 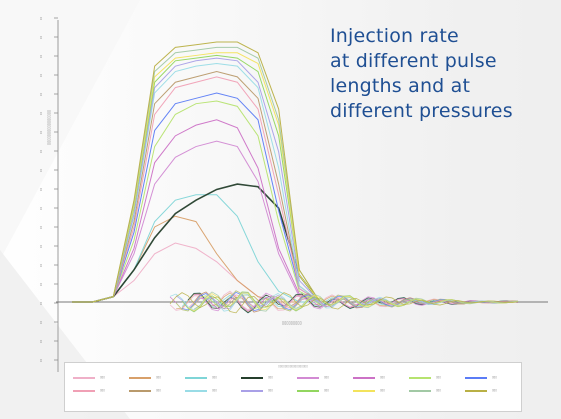 What do you see at coordinates (442, 111) in the screenshot?
I see `caption-line-4: different pressures` at bounding box center [442, 111].